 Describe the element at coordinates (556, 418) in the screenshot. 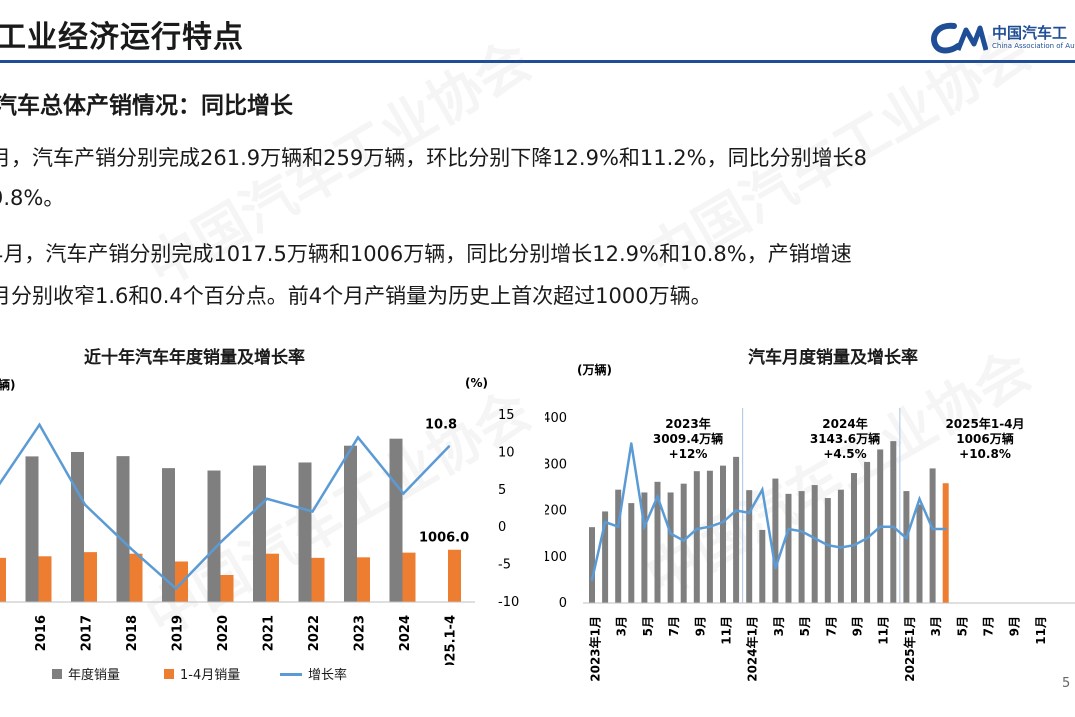

I see `chart-2-y-tick: 400` at that location.